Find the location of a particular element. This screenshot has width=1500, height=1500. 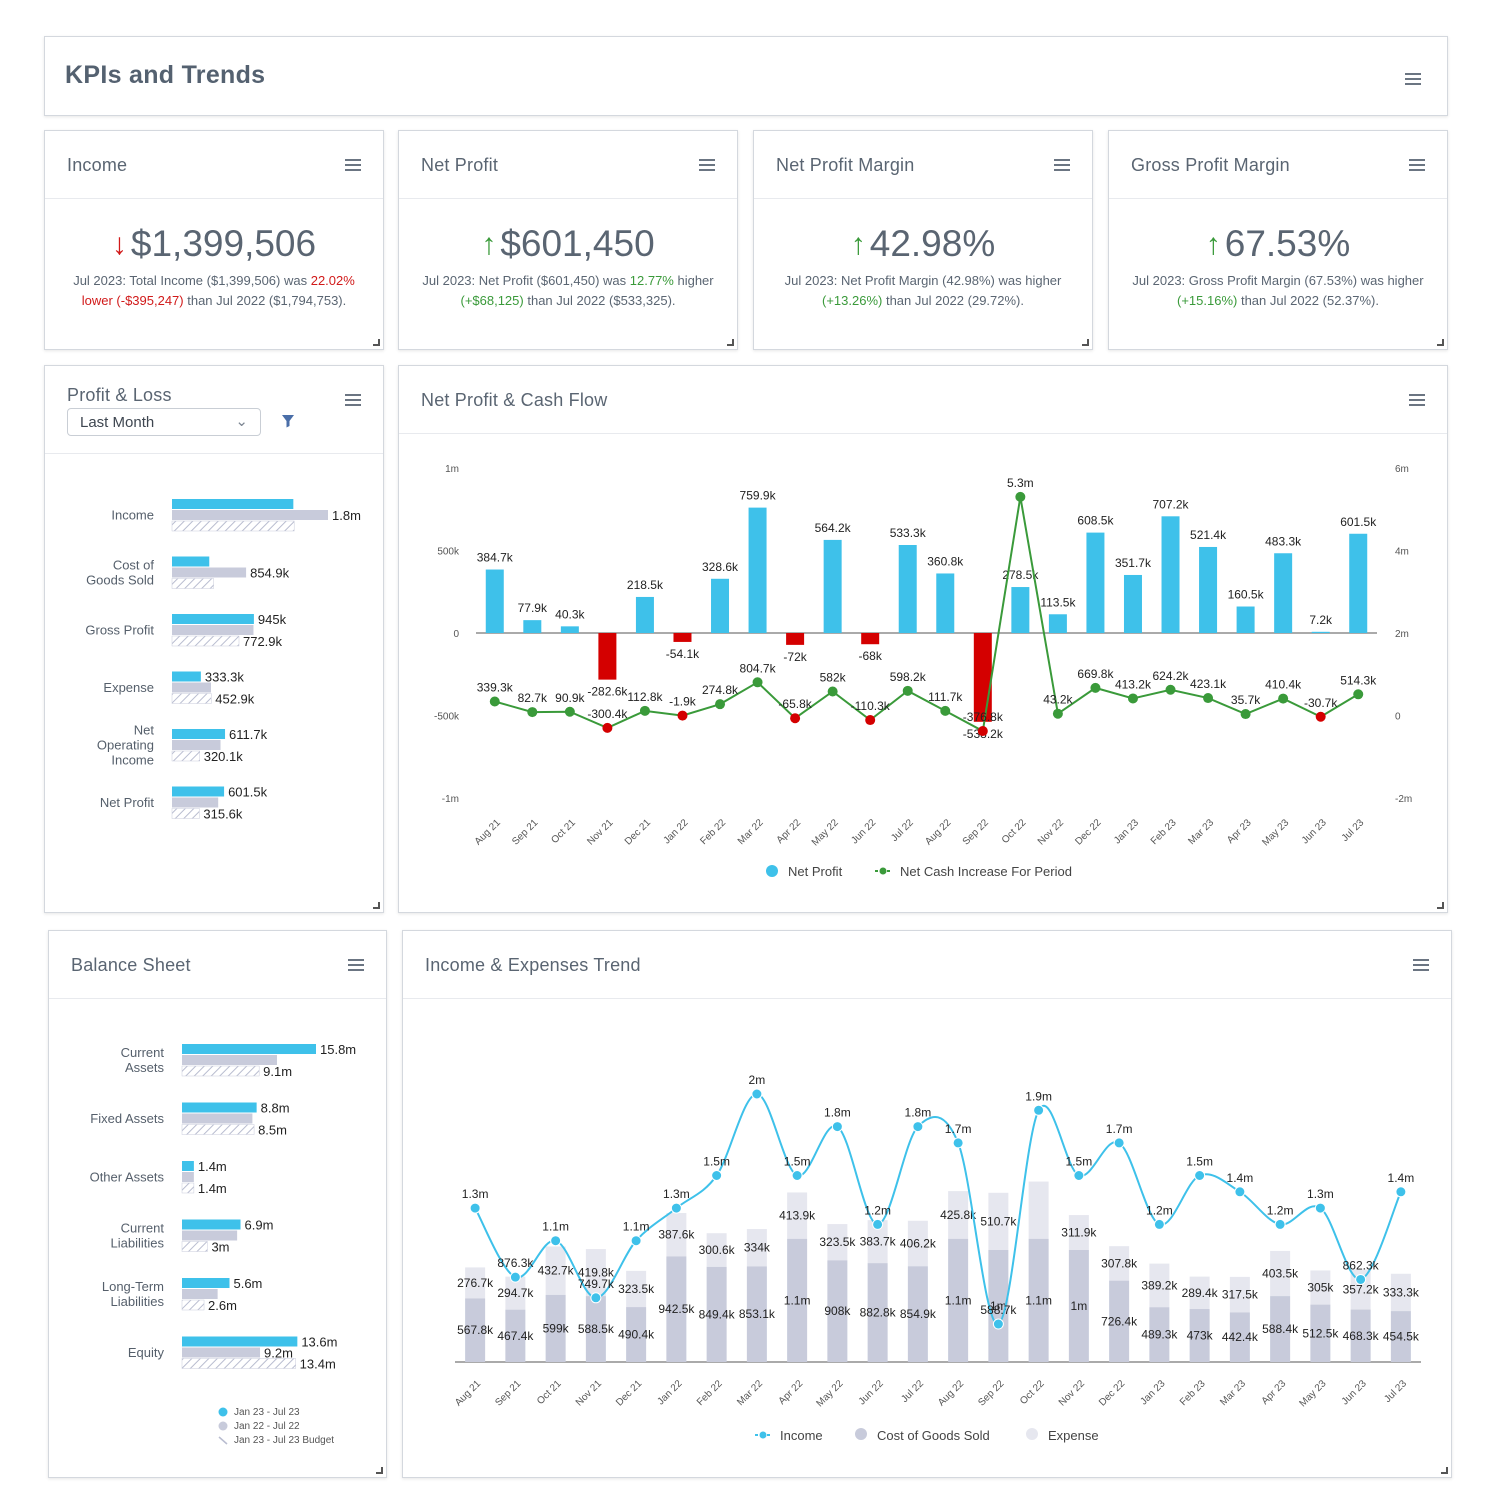

data-label: 772.9k is located at coordinates (263, 641).